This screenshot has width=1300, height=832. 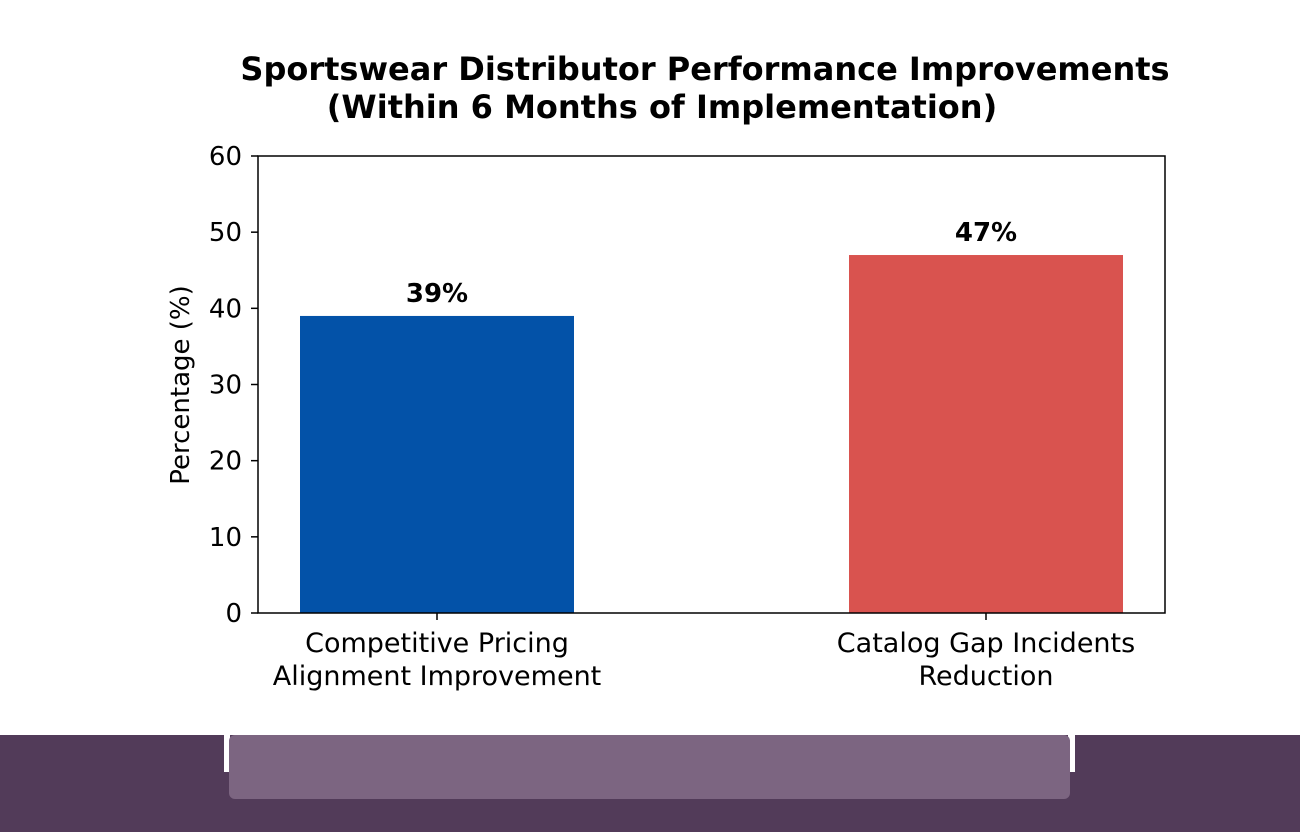 I want to click on data-label-2: 47%, so click(x=986, y=233).